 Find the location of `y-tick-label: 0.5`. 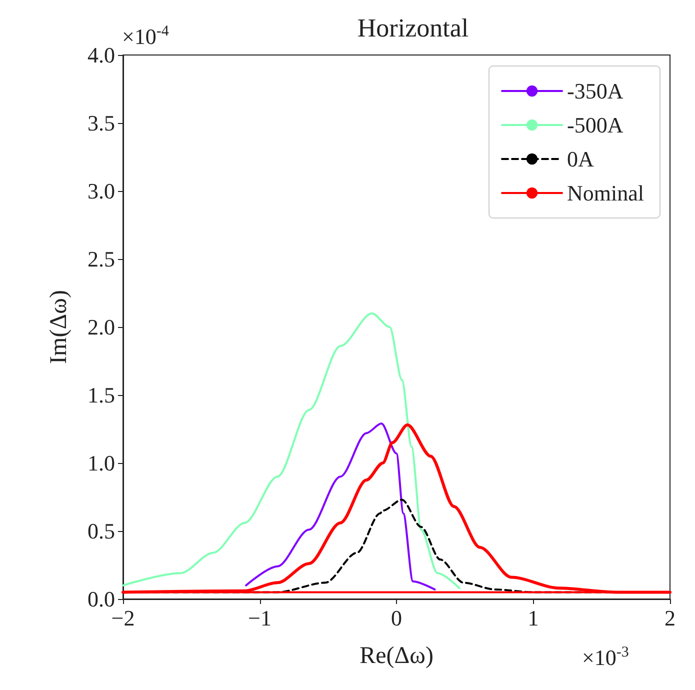

y-tick-label: 0.5 is located at coordinates (101, 531).